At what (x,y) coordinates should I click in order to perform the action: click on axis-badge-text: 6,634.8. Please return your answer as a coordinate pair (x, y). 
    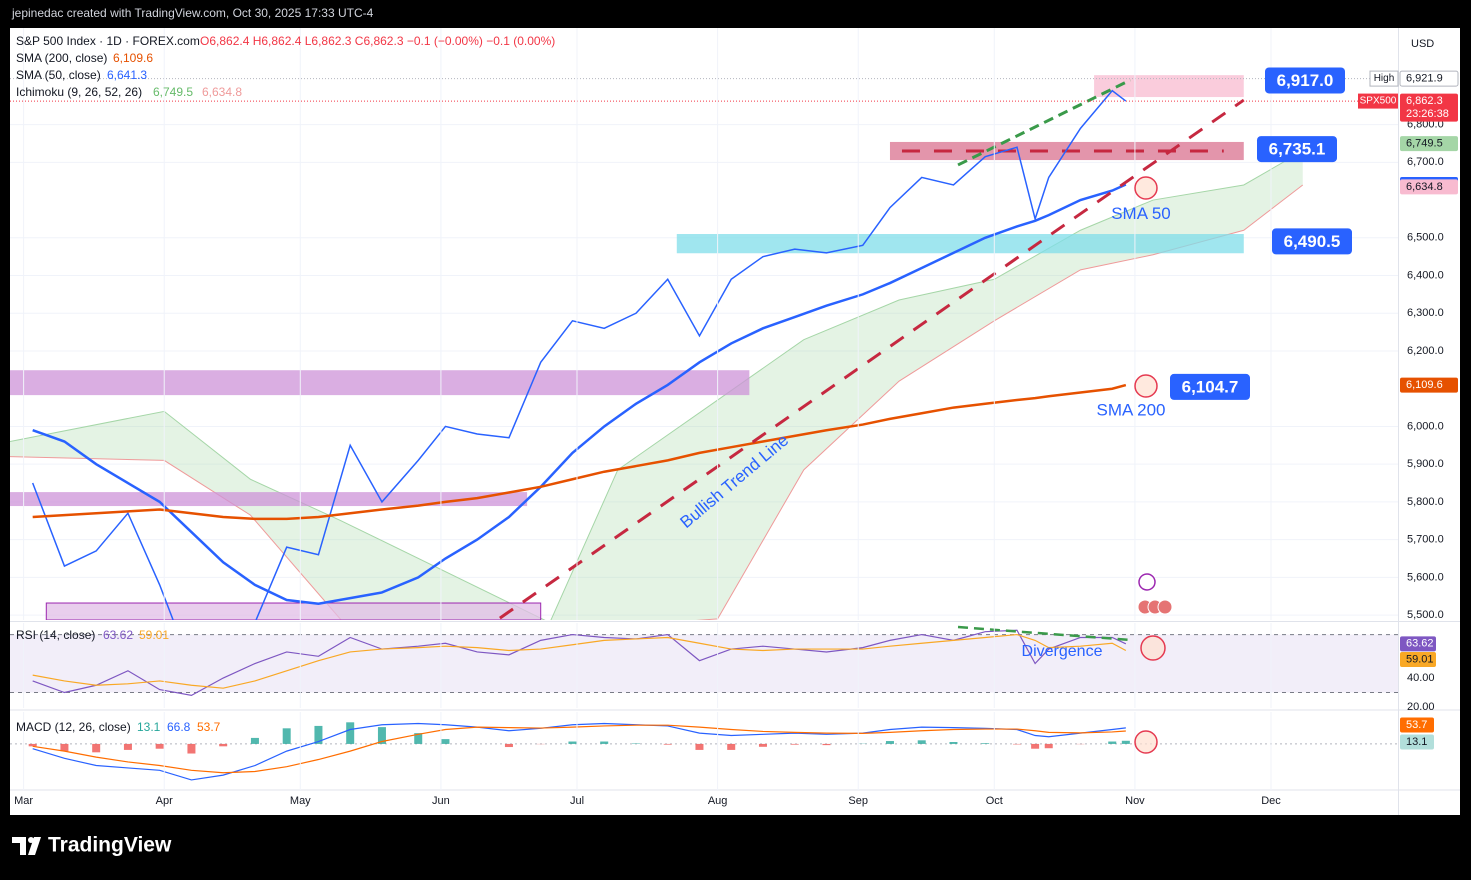
    Looking at the image, I should click on (1424, 187).